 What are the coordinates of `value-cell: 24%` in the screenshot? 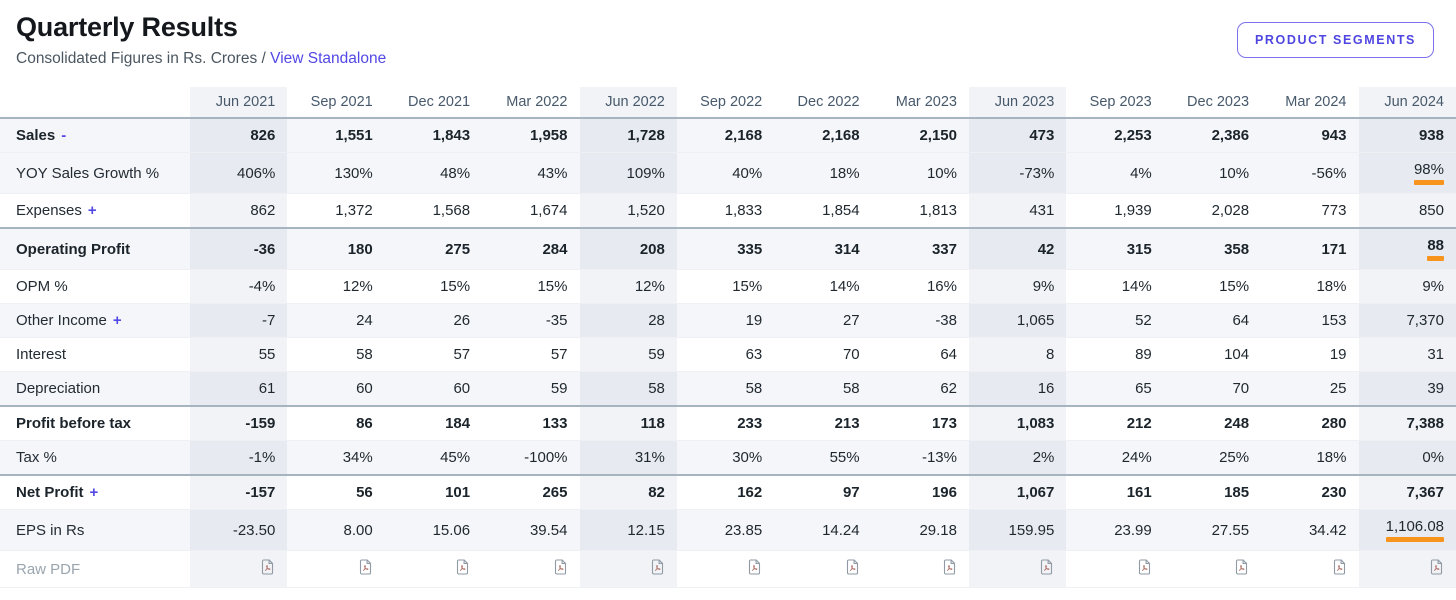 It's located at (1136, 457).